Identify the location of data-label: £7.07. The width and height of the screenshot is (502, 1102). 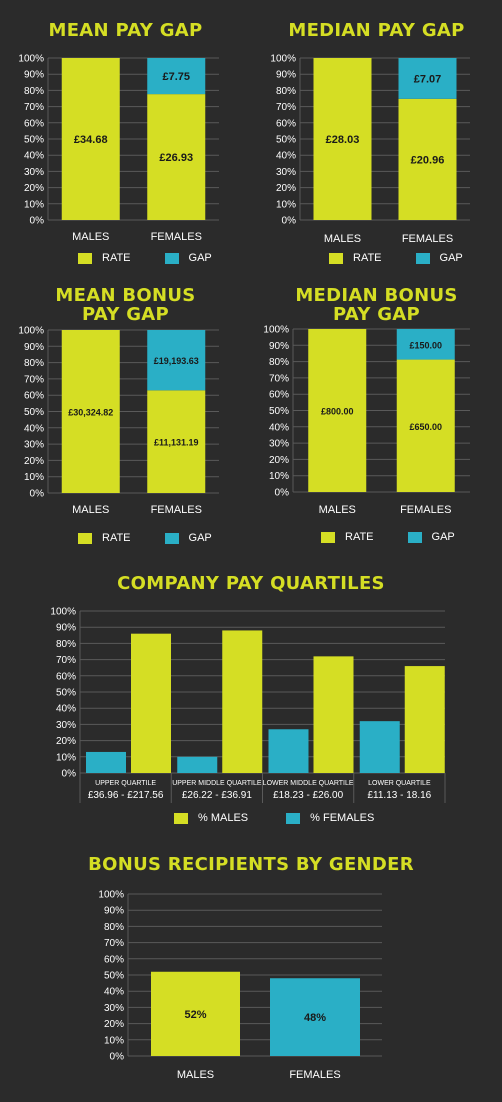
(428, 79).